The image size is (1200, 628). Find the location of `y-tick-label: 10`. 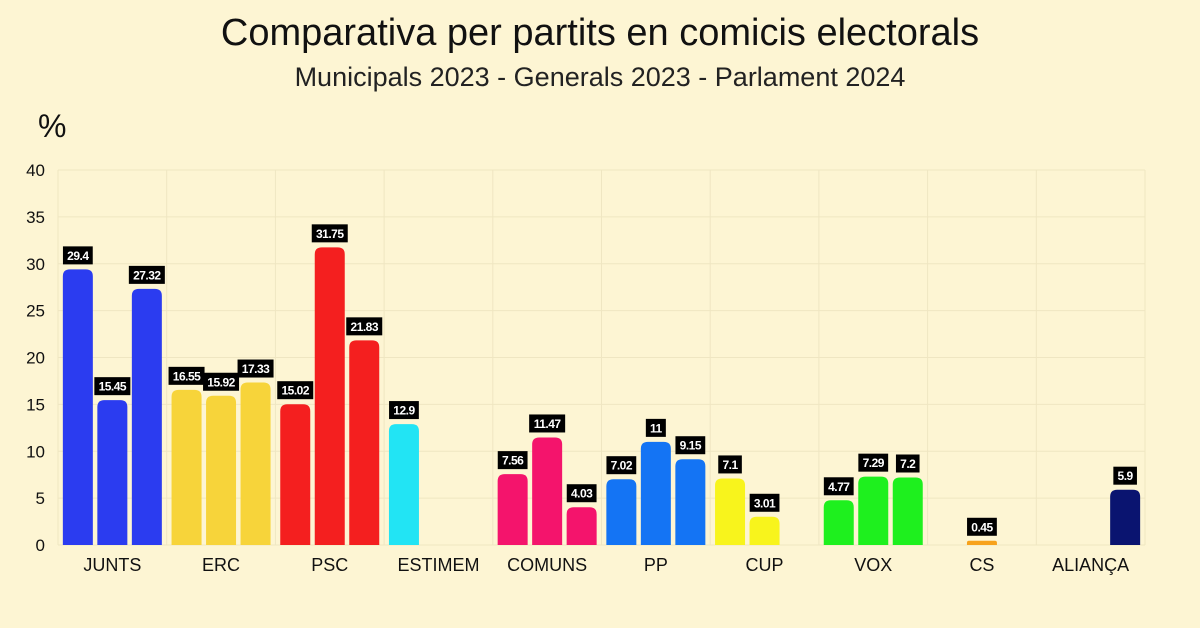

y-tick-label: 10 is located at coordinates (35, 451).